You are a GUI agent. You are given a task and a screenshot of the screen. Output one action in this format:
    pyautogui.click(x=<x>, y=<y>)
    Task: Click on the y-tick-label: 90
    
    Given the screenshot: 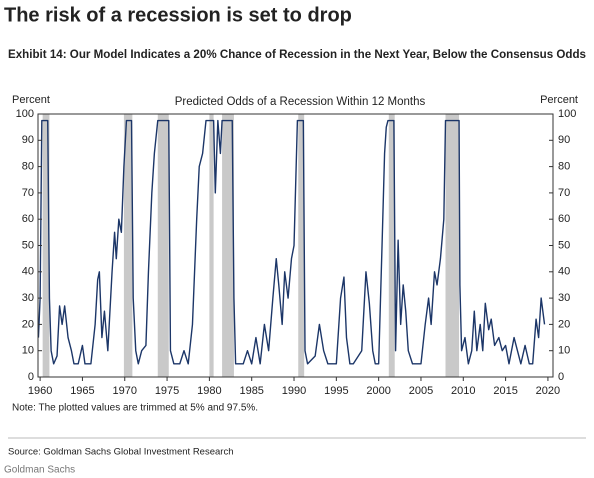 What is the action you would take?
    pyautogui.click(x=28, y=140)
    